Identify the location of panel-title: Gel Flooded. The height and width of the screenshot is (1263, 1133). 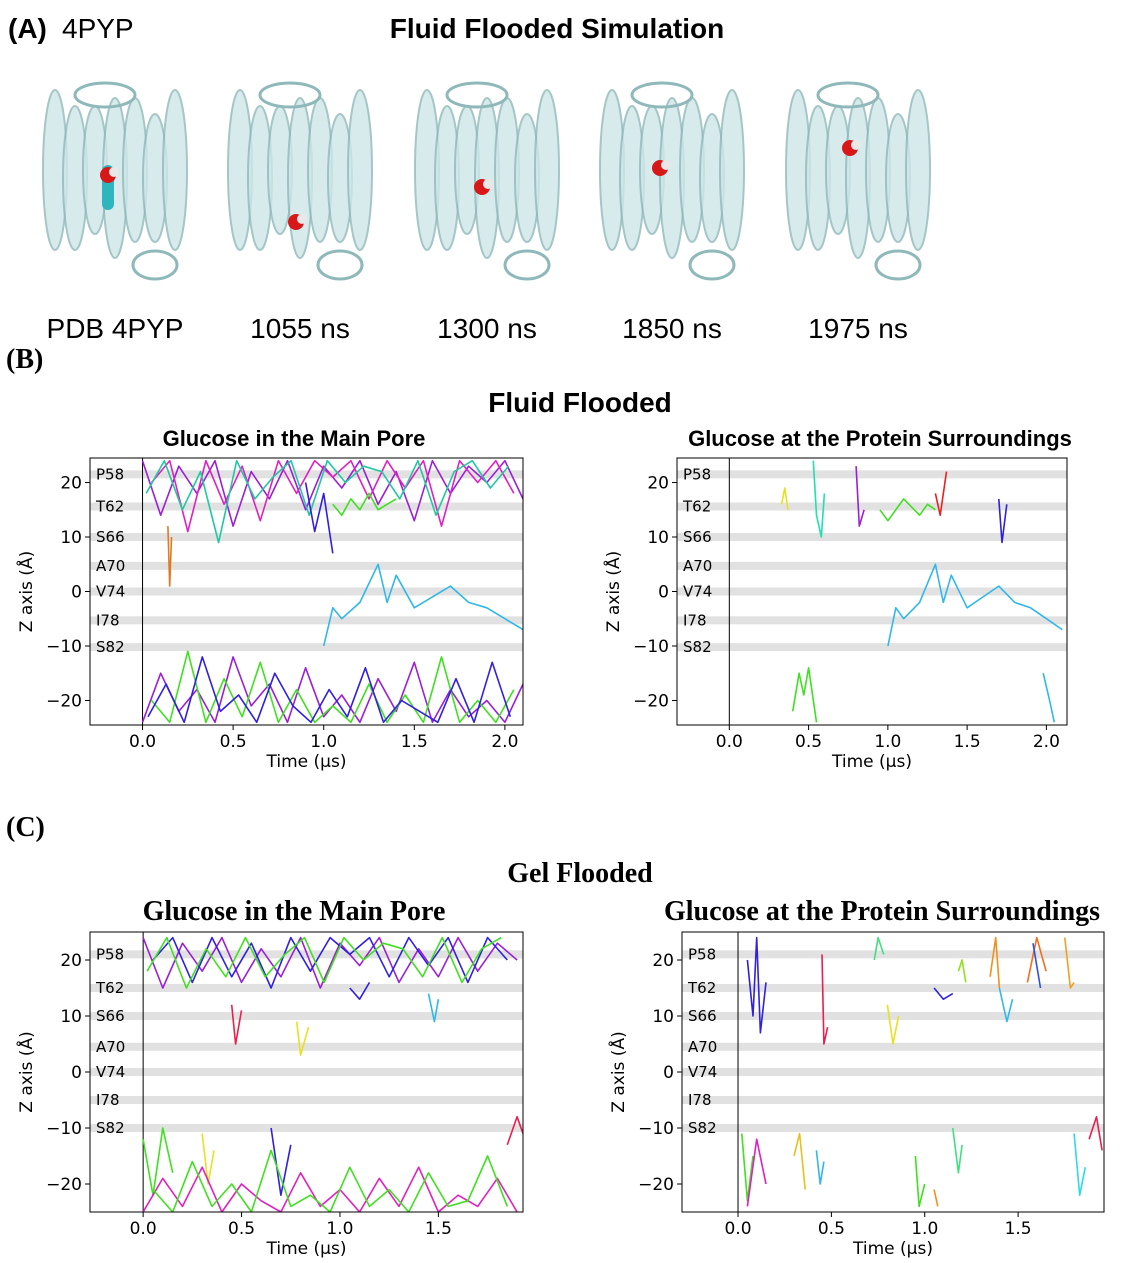
(580, 873).